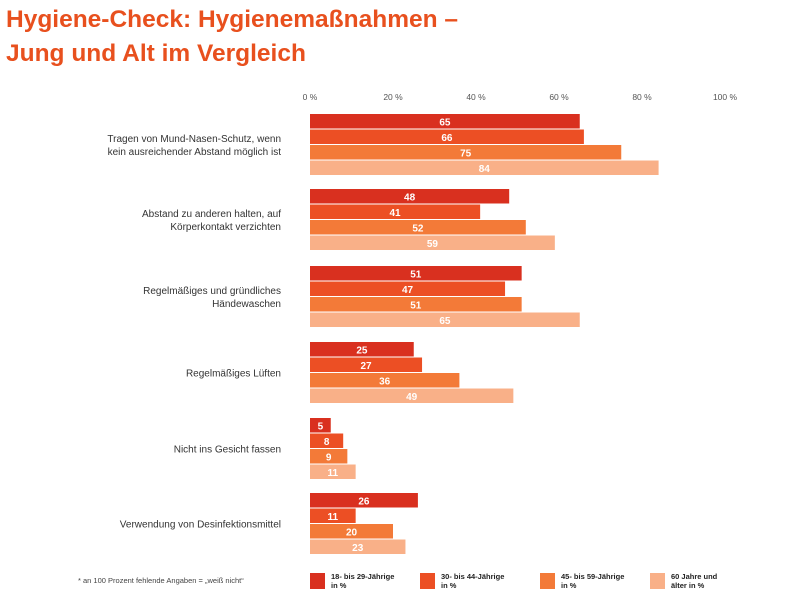 Image resolution: width=800 pixels, height=600 pixels. What do you see at coordinates (642, 97) in the screenshot?
I see `x-tick-label: 80 %` at bounding box center [642, 97].